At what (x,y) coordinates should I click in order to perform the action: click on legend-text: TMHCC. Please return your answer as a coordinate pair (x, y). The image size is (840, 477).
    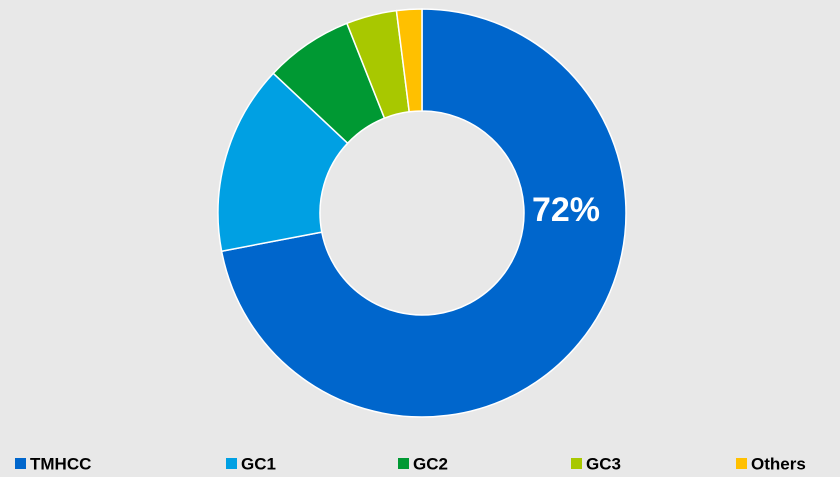
    Looking at the image, I should click on (60, 463).